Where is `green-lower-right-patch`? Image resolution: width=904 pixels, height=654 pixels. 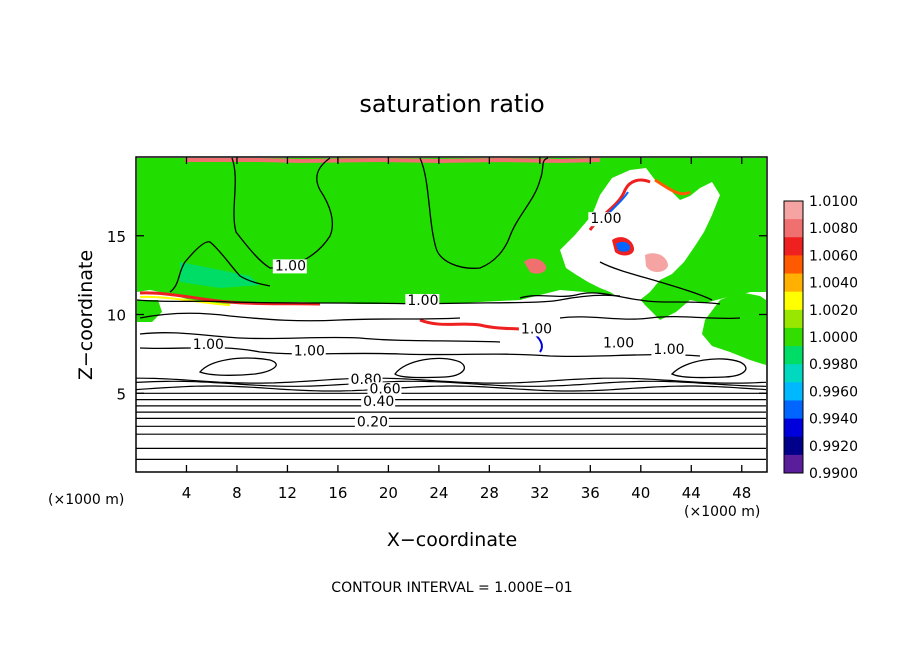
green-lower-right-patch is located at coordinates (734, 328).